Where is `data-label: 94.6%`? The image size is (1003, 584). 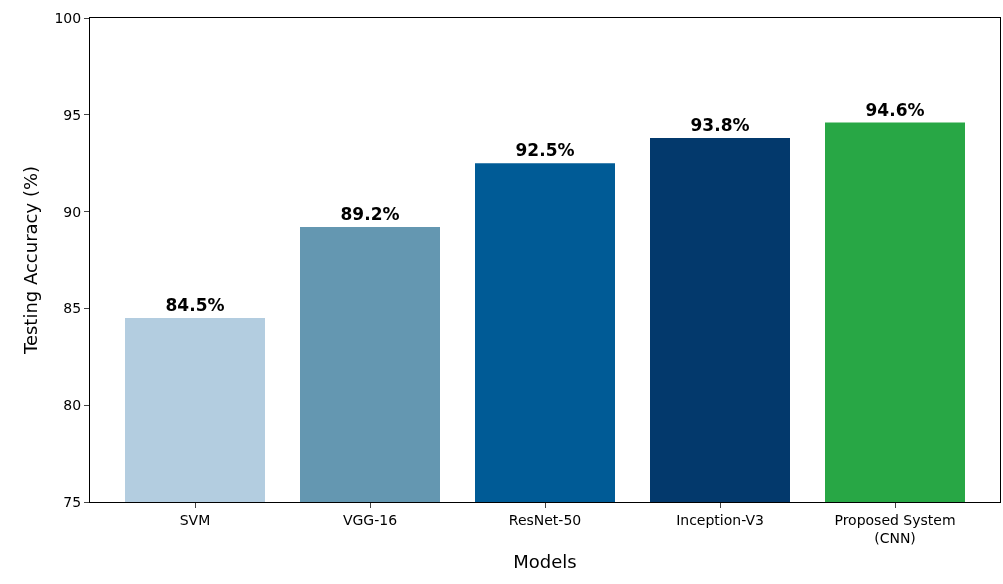
data-label: 94.6% is located at coordinates (895, 109).